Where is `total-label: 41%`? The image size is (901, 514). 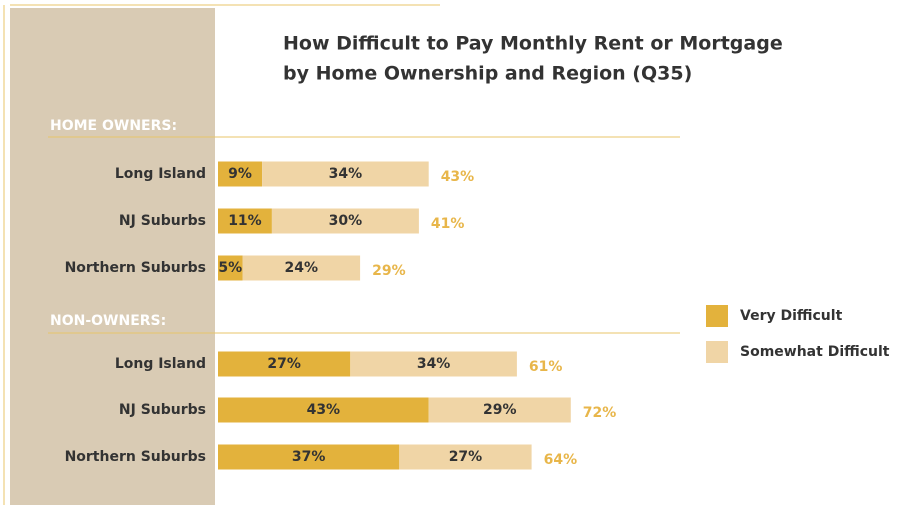
total-label: 41% is located at coordinates (448, 224).